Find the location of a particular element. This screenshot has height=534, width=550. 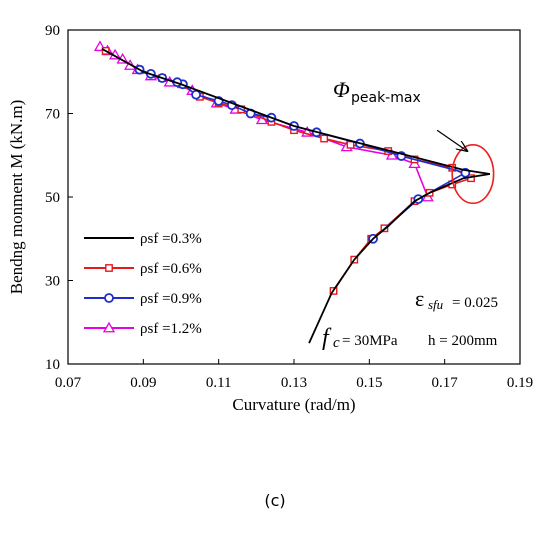

eps-subscript: sfu is located at coordinates (436, 304).